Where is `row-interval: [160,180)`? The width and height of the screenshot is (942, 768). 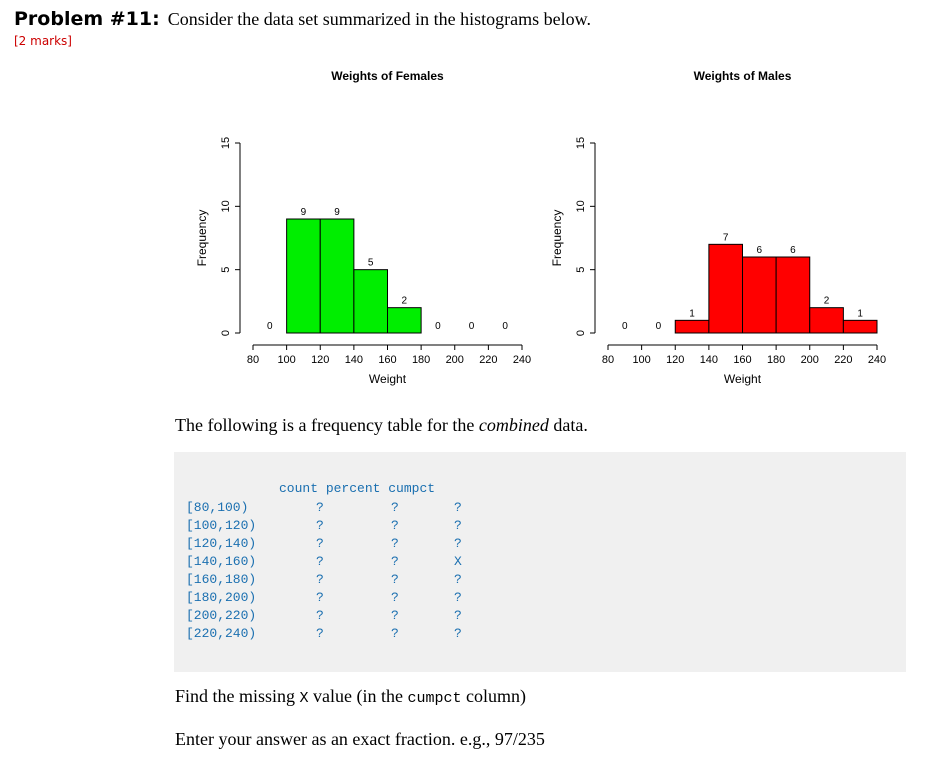
row-interval: [160,180) is located at coordinates (221, 579).